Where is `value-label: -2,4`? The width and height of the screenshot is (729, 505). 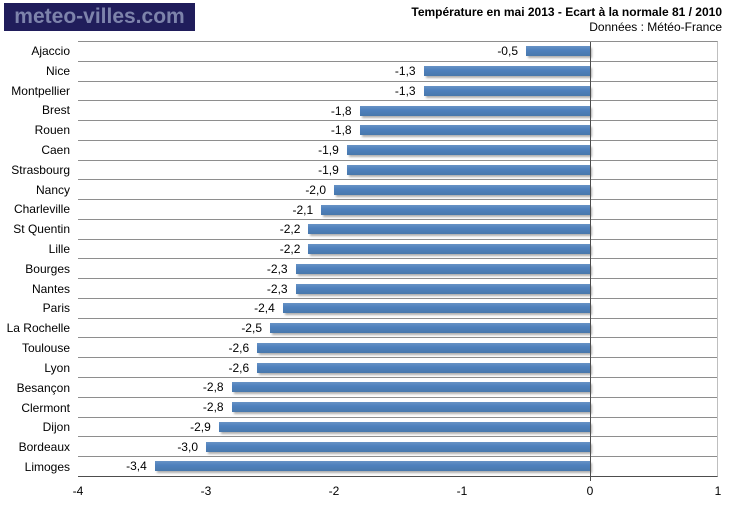 value-label: -2,4 is located at coordinates (264, 308).